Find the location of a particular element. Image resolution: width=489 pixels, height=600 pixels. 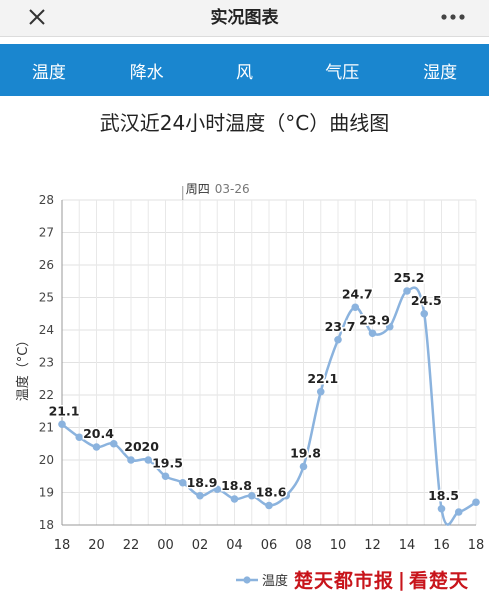

y-tick-label: 20 is located at coordinates (46, 460).